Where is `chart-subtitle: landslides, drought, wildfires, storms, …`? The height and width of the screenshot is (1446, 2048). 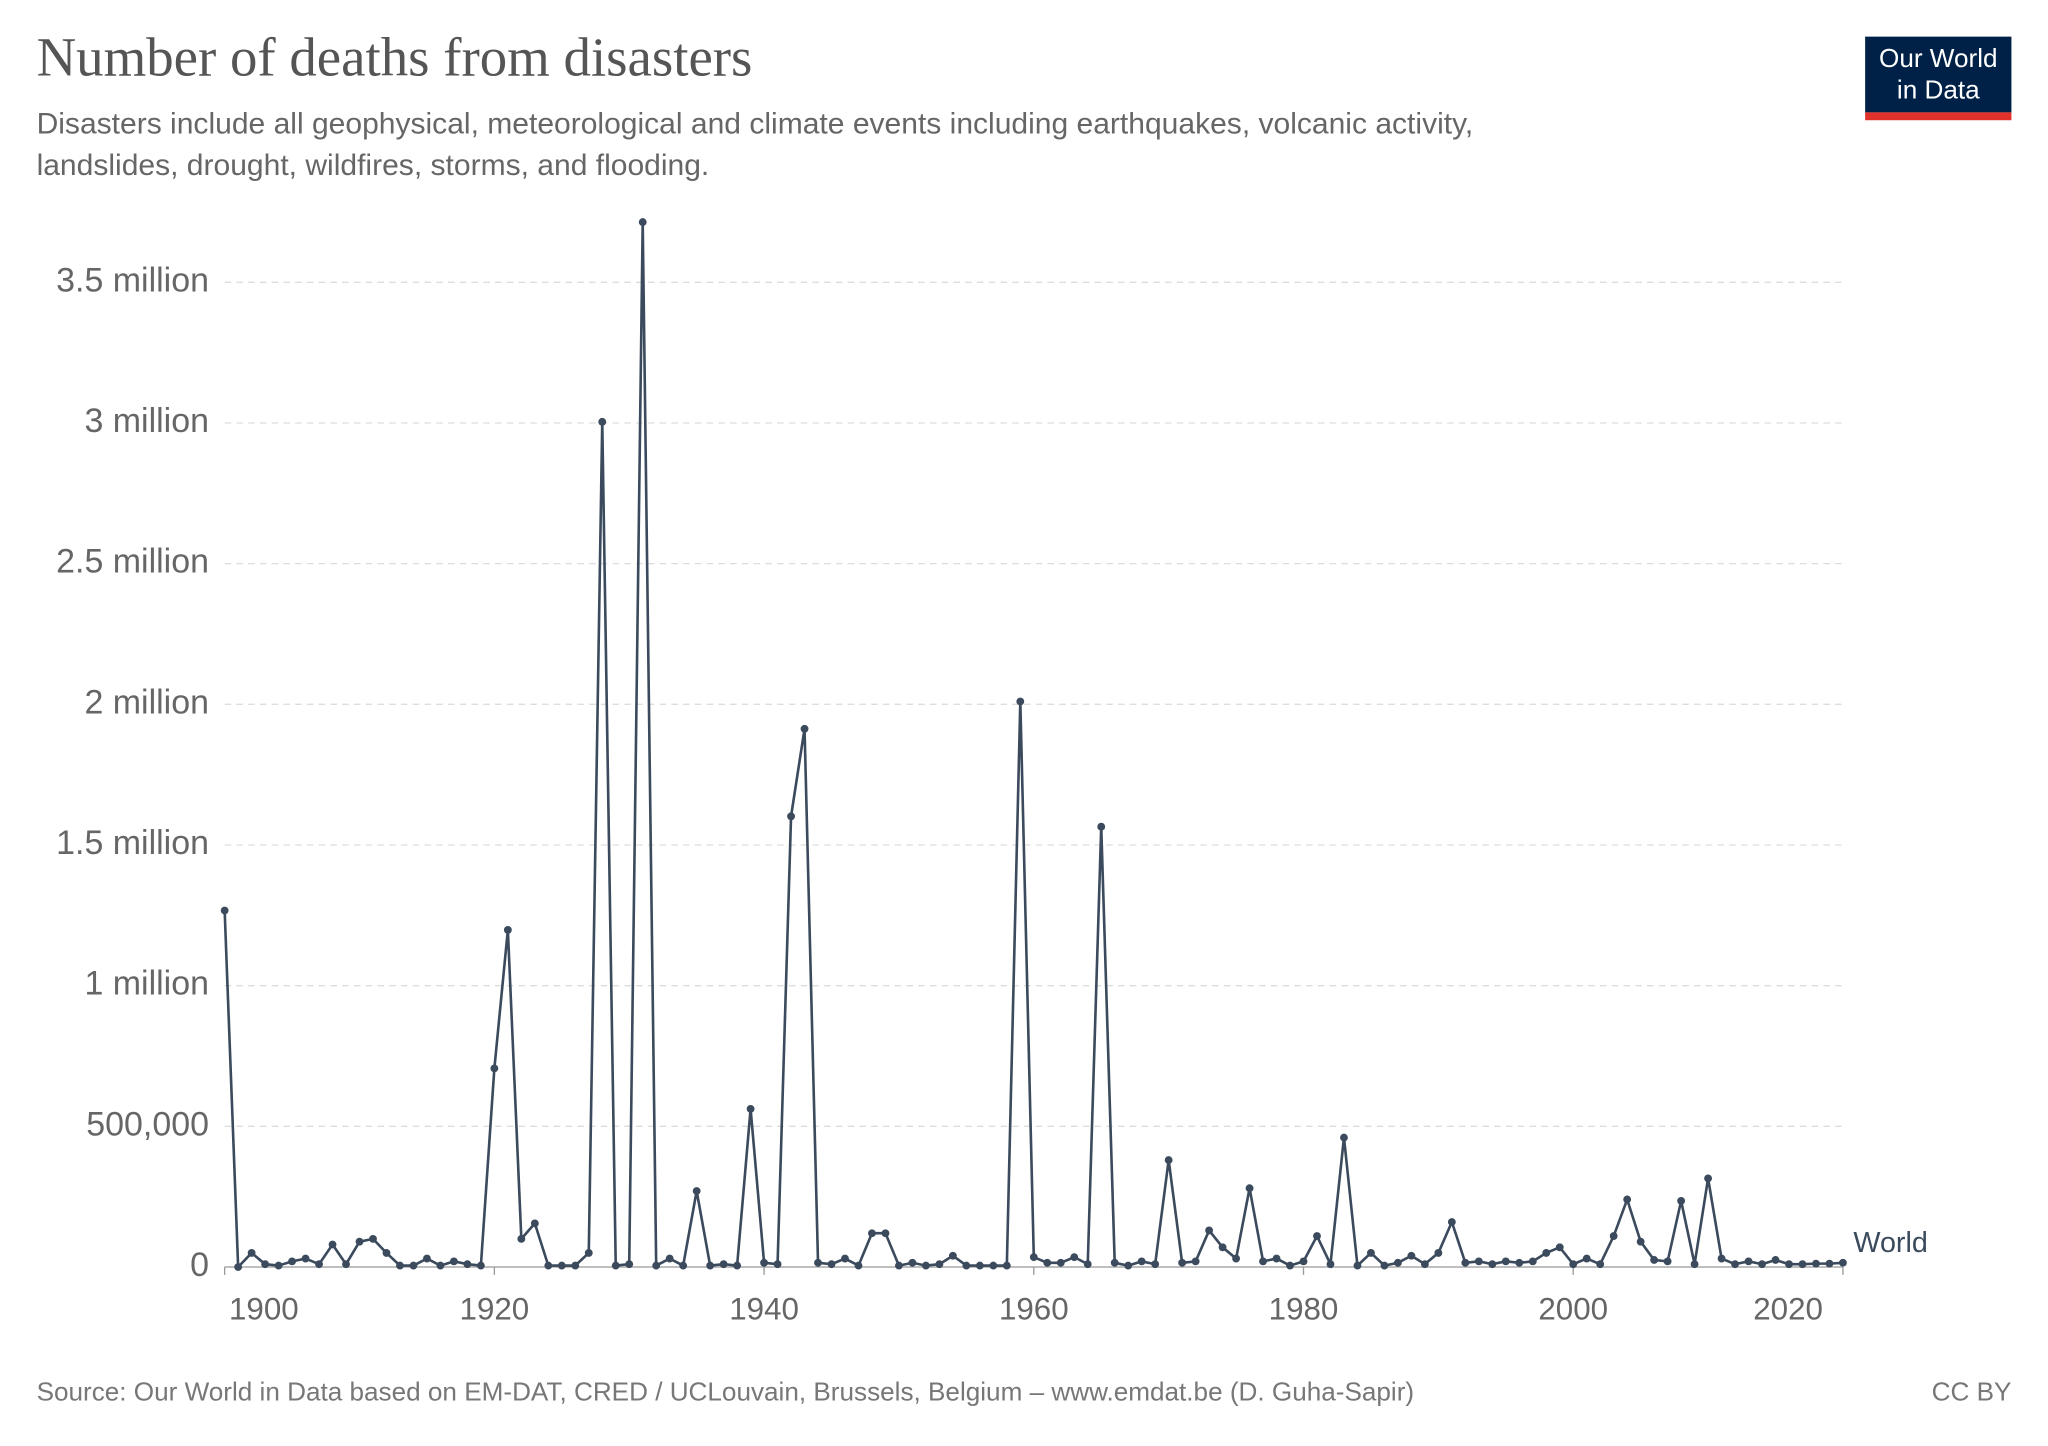
chart-subtitle: landslides, drought, wildfires, storms, … is located at coordinates (373, 165).